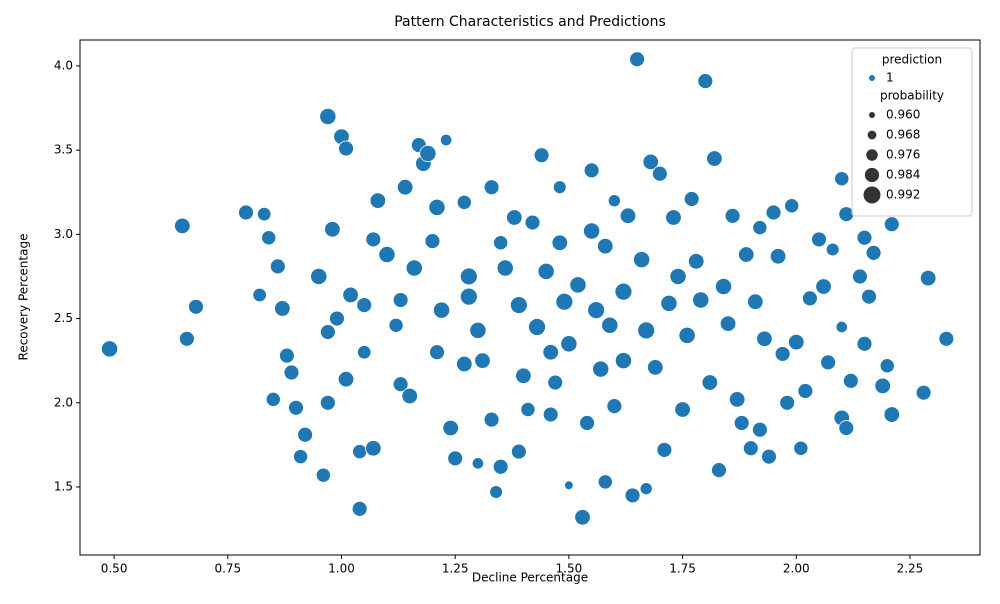 The height and width of the screenshot is (604, 1000). Describe the element at coordinates (63, 65) in the screenshot. I see `y-tick-label: 4.0` at that location.